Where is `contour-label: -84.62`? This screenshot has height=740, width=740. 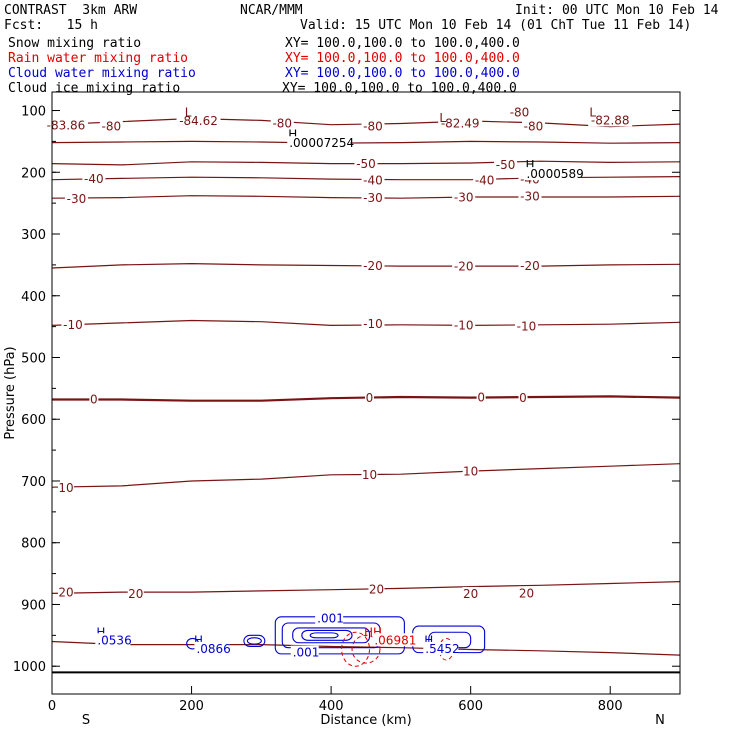 contour-label: -84.62 is located at coordinates (198, 121).